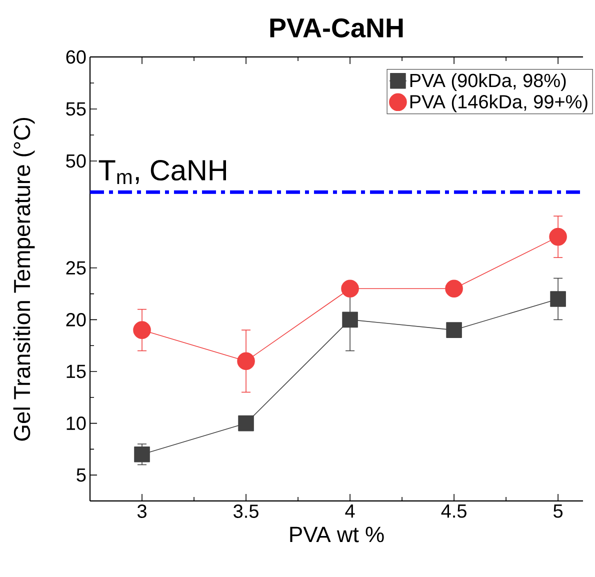 This screenshot has height=577, width=595. I want to click on x-tick-label: 4.5, so click(453, 511).